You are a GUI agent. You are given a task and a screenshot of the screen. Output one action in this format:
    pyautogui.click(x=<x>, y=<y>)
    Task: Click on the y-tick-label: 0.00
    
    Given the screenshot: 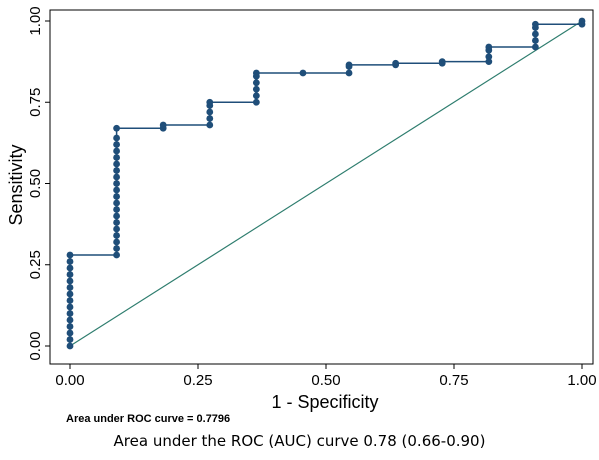 What is the action you would take?
    pyautogui.click(x=35, y=345)
    